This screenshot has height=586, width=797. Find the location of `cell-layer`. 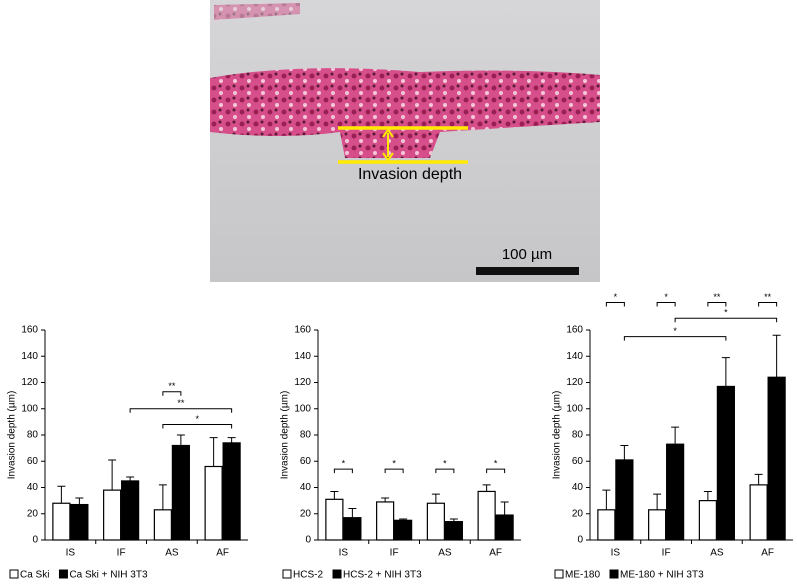

cell-layer is located at coordinates (405, 113).